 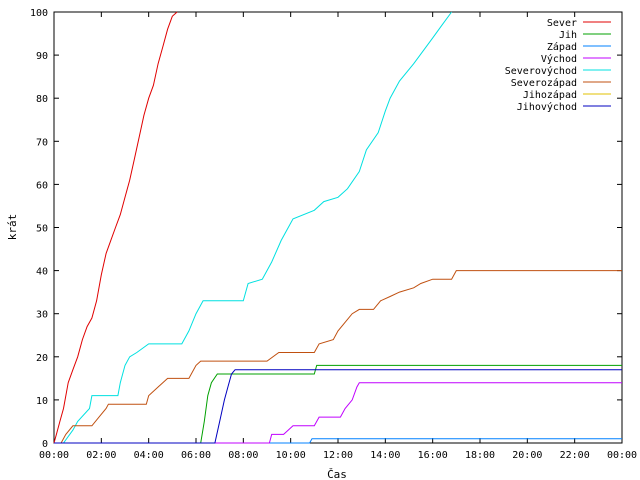 What do you see at coordinates (42, 56) in the screenshot?
I see `y-tick-label: 90` at bounding box center [42, 56].